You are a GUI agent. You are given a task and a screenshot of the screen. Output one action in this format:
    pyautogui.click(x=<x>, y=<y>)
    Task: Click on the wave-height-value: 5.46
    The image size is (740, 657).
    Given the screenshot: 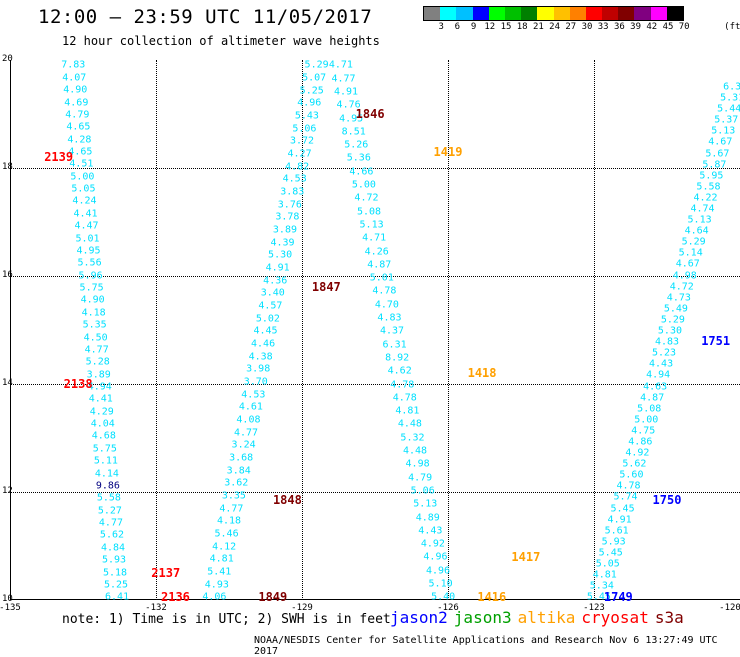 What is the action you would take?
    pyautogui.click(x=226, y=534)
    